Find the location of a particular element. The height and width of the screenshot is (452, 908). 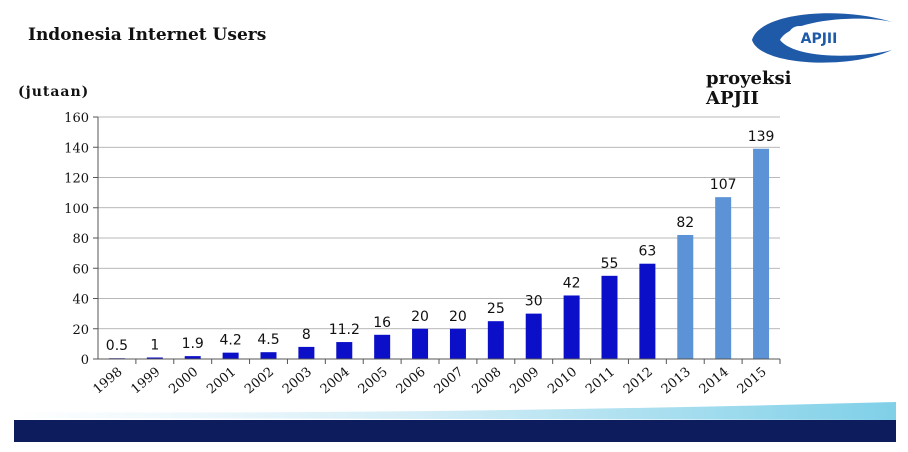

bottom-banner is located at coordinates (455, 422).